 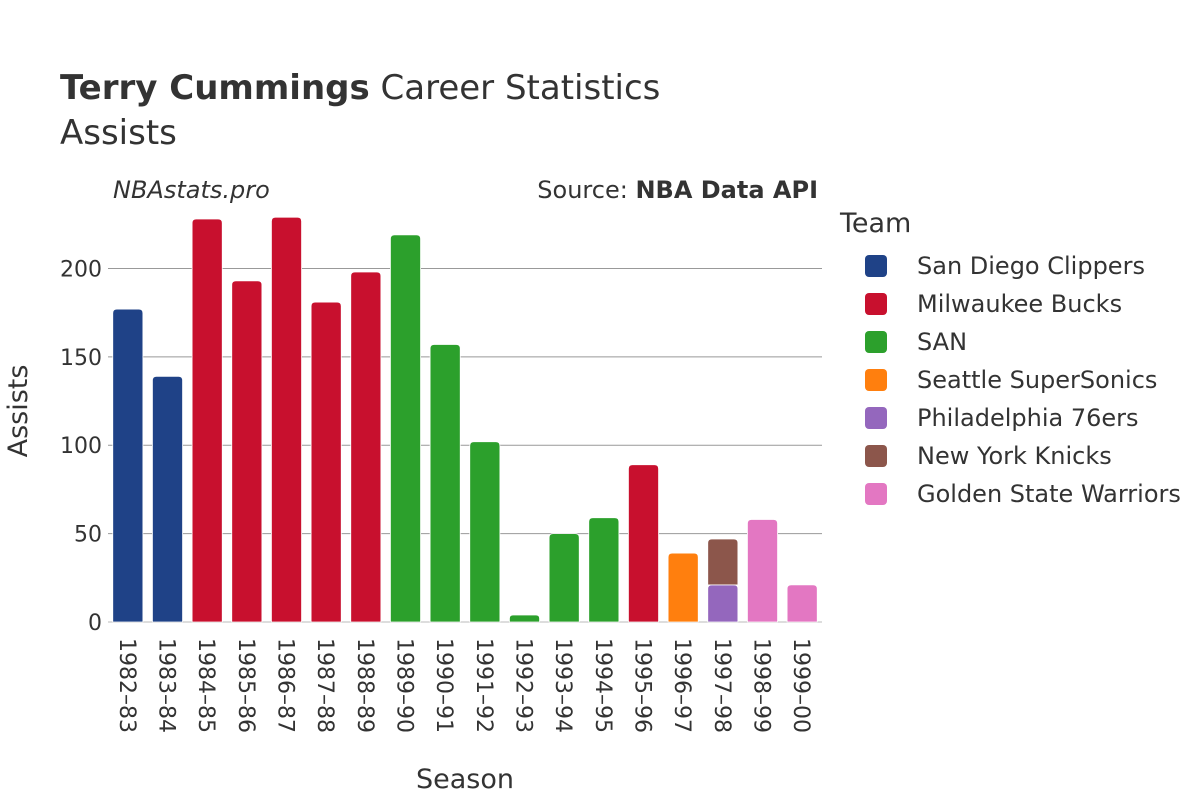 What do you see at coordinates (523, 685) in the screenshot?
I see `x-tick-label: 1992–93` at bounding box center [523, 685].